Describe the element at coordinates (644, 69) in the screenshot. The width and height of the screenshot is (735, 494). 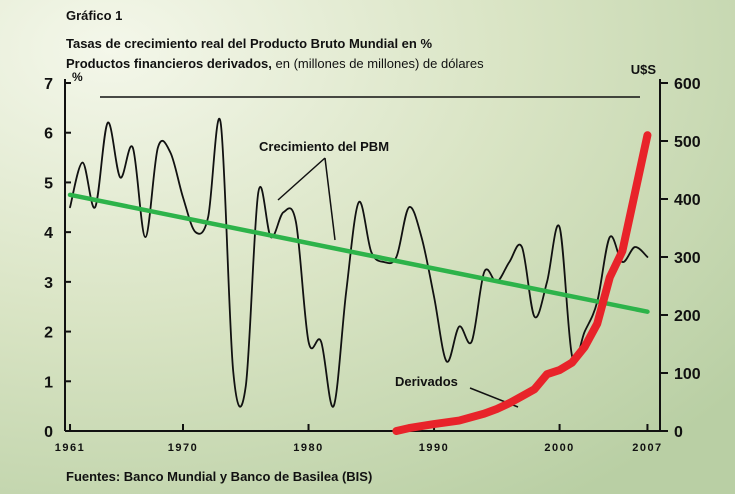
I see `y2-axis-label: U$S` at that location.